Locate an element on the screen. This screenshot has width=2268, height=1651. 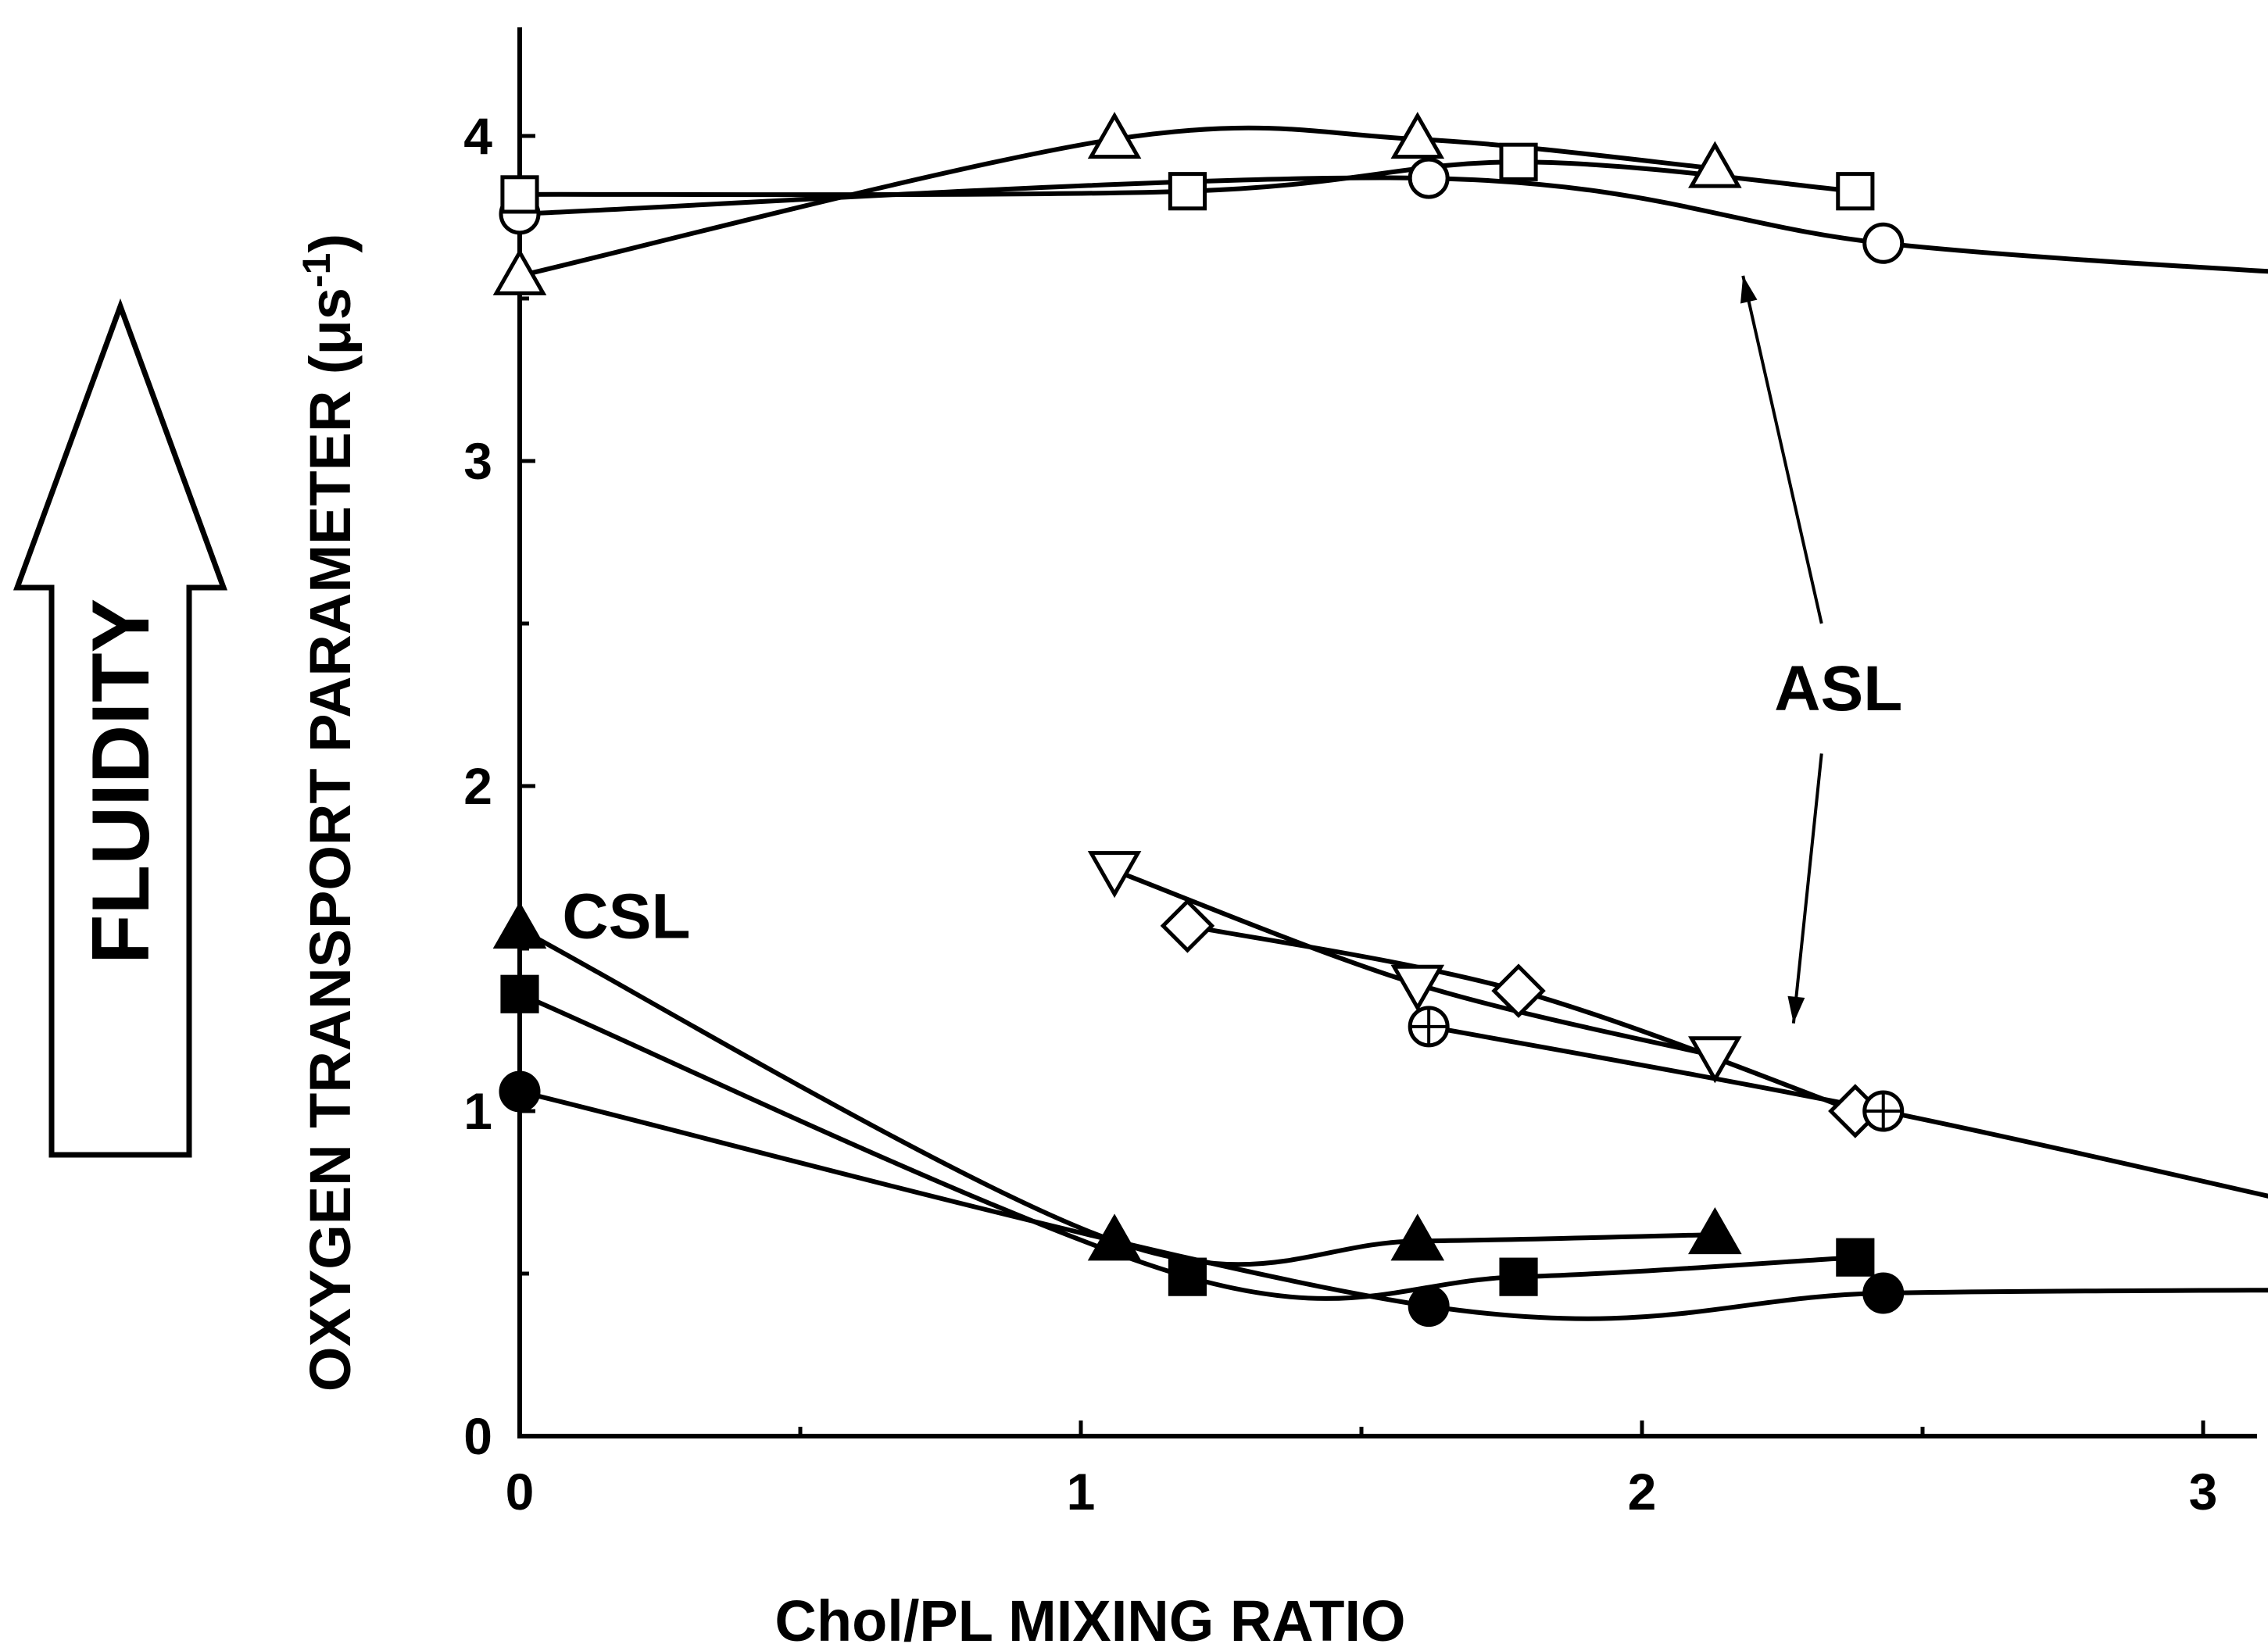
y-tick-label-3: 3 is located at coordinates (478, 461).